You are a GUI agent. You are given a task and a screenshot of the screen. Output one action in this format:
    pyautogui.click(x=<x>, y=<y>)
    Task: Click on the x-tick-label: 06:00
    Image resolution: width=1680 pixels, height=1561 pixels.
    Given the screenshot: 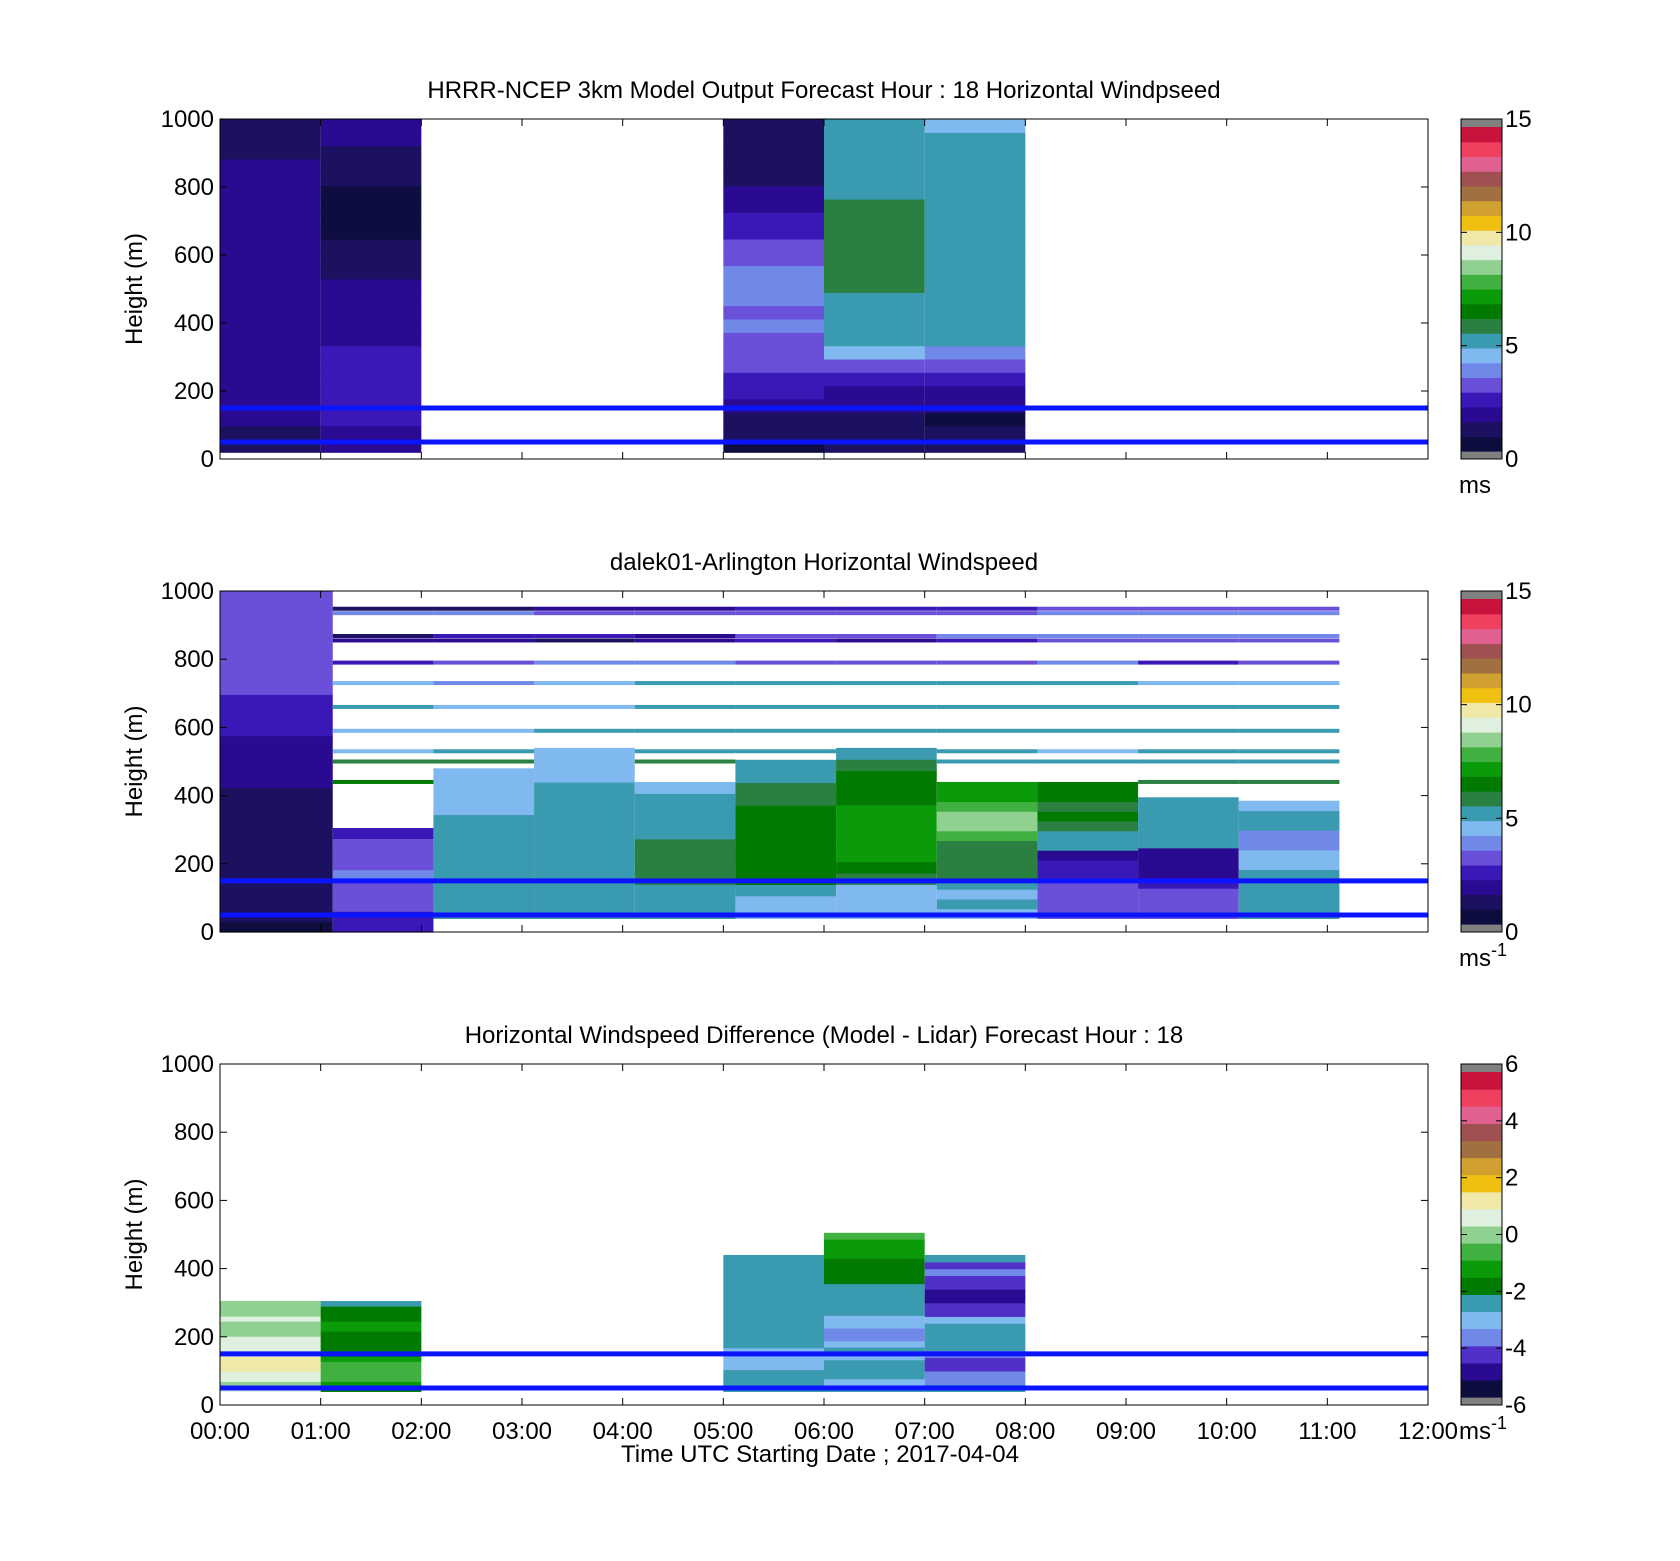 What is the action you would take?
    pyautogui.click(x=824, y=1431)
    